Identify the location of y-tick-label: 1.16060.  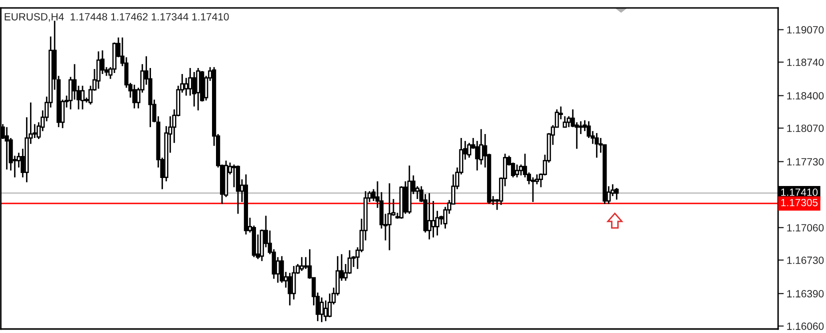
(805, 326).